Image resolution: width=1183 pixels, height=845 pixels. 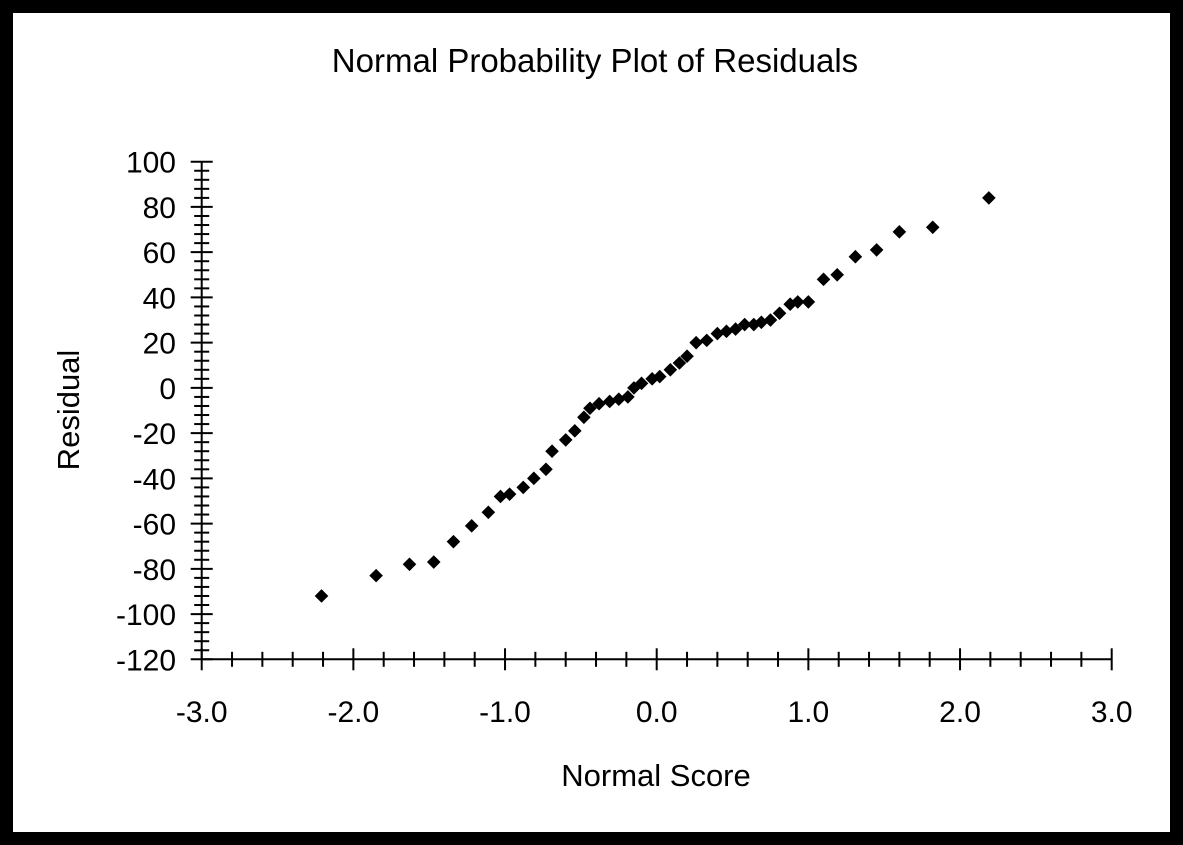 I want to click on y-axis-tick-label: 60, so click(x=159, y=253).